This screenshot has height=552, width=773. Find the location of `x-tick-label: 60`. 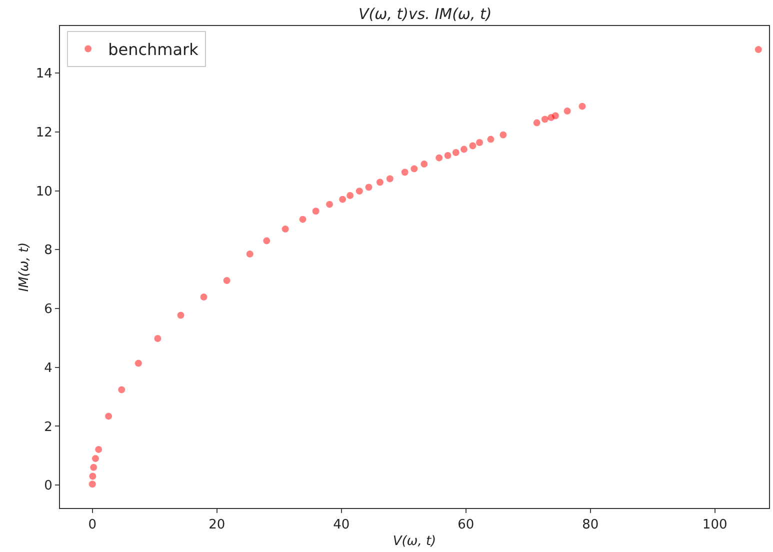

x-tick-label: 60 is located at coordinates (466, 525).